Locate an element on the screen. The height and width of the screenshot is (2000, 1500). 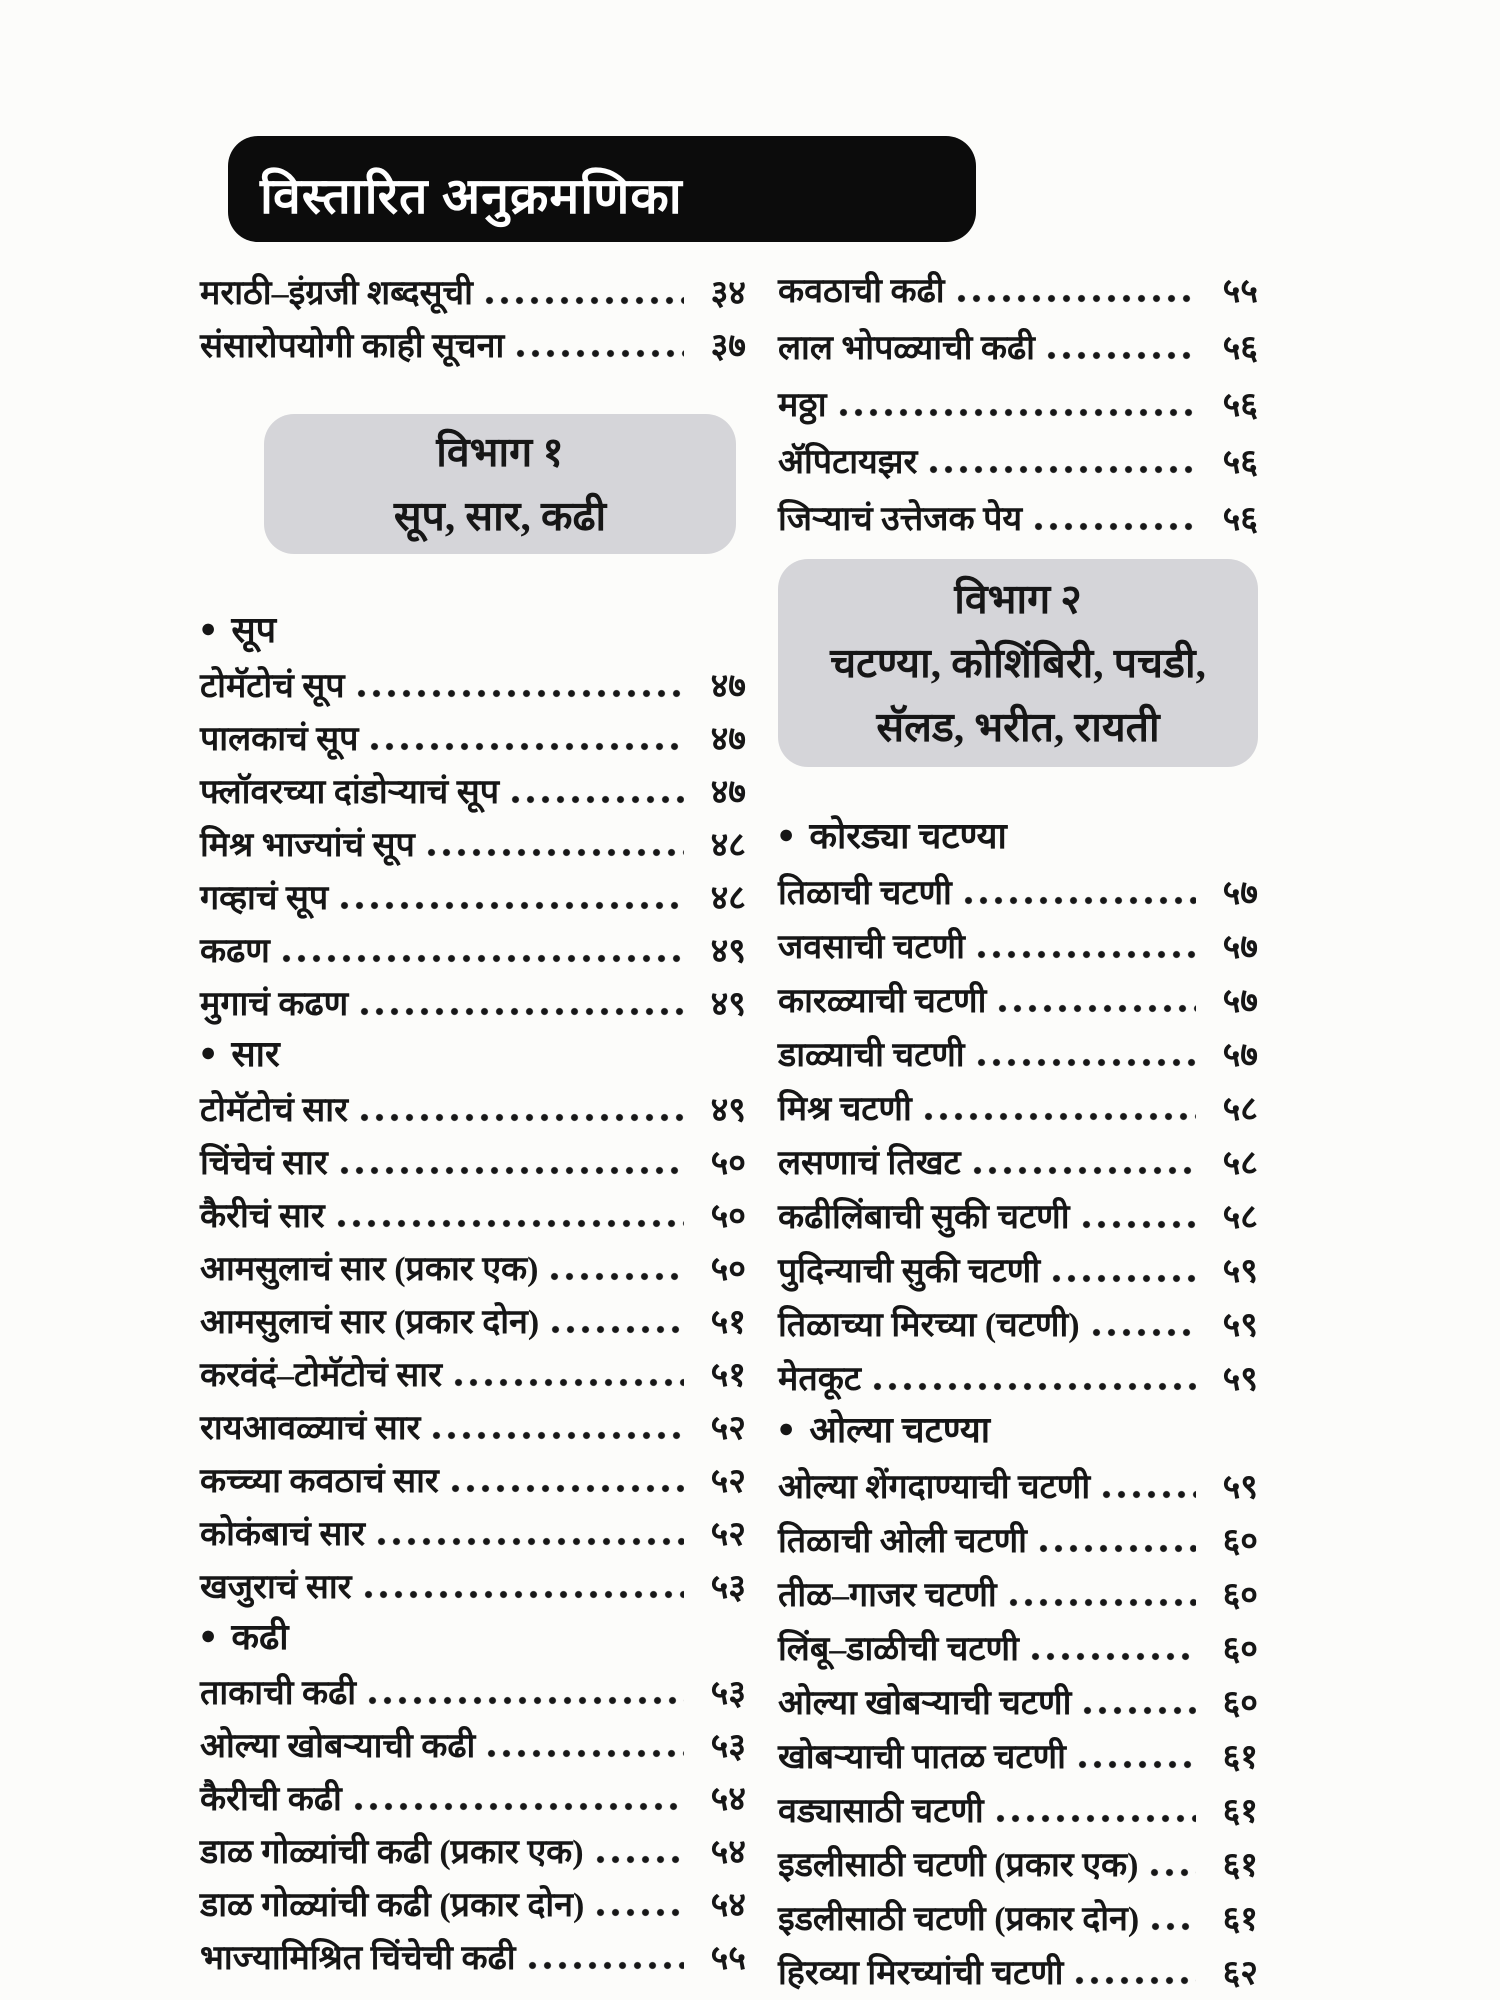
entry-page-number: ६१ is located at coordinates (1240, 1757).